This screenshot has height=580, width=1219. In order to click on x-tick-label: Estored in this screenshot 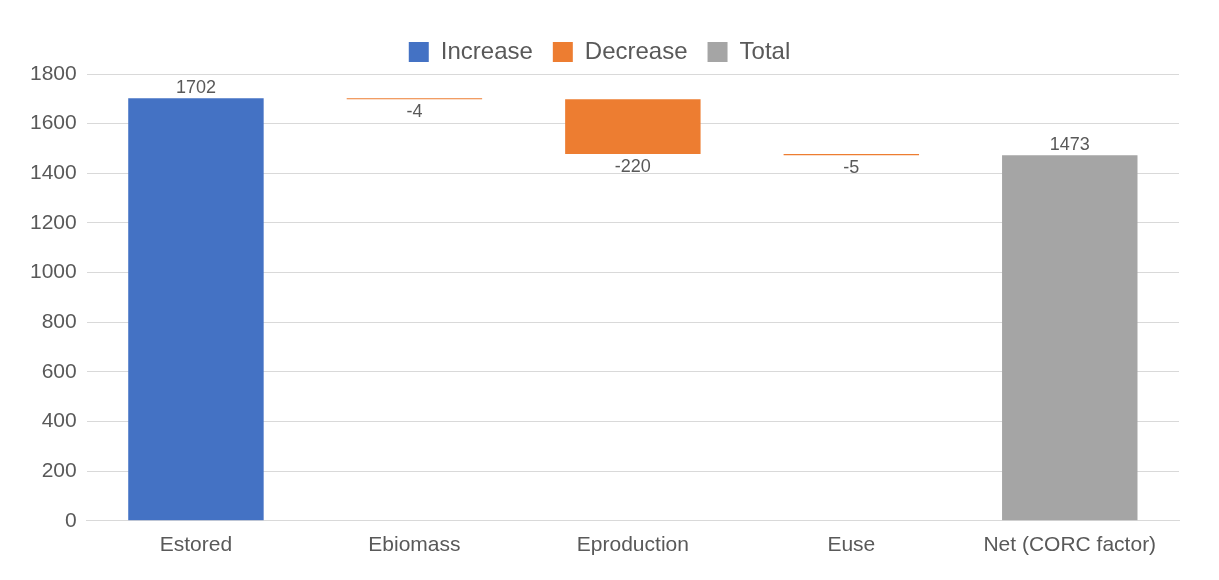, I will do `click(196, 544)`.